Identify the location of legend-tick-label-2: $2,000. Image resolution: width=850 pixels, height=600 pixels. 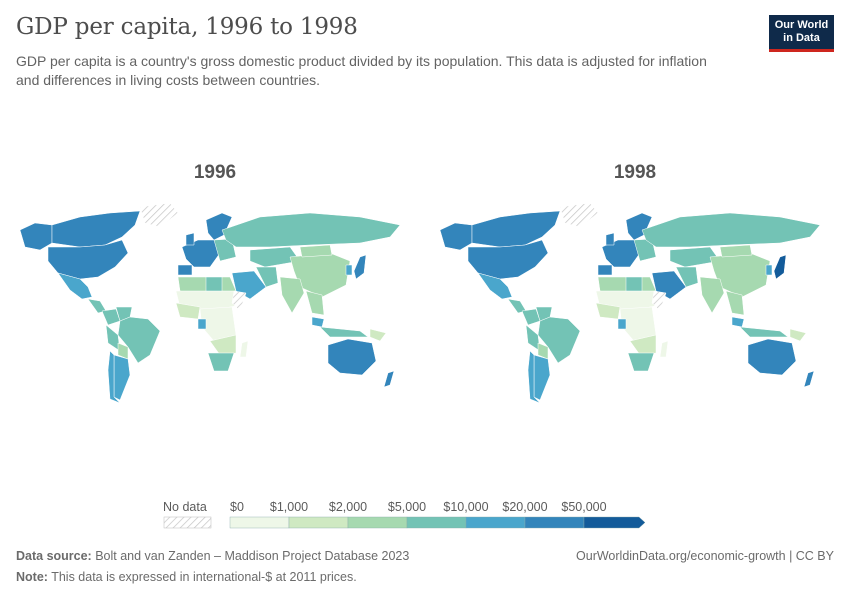
(348, 507).